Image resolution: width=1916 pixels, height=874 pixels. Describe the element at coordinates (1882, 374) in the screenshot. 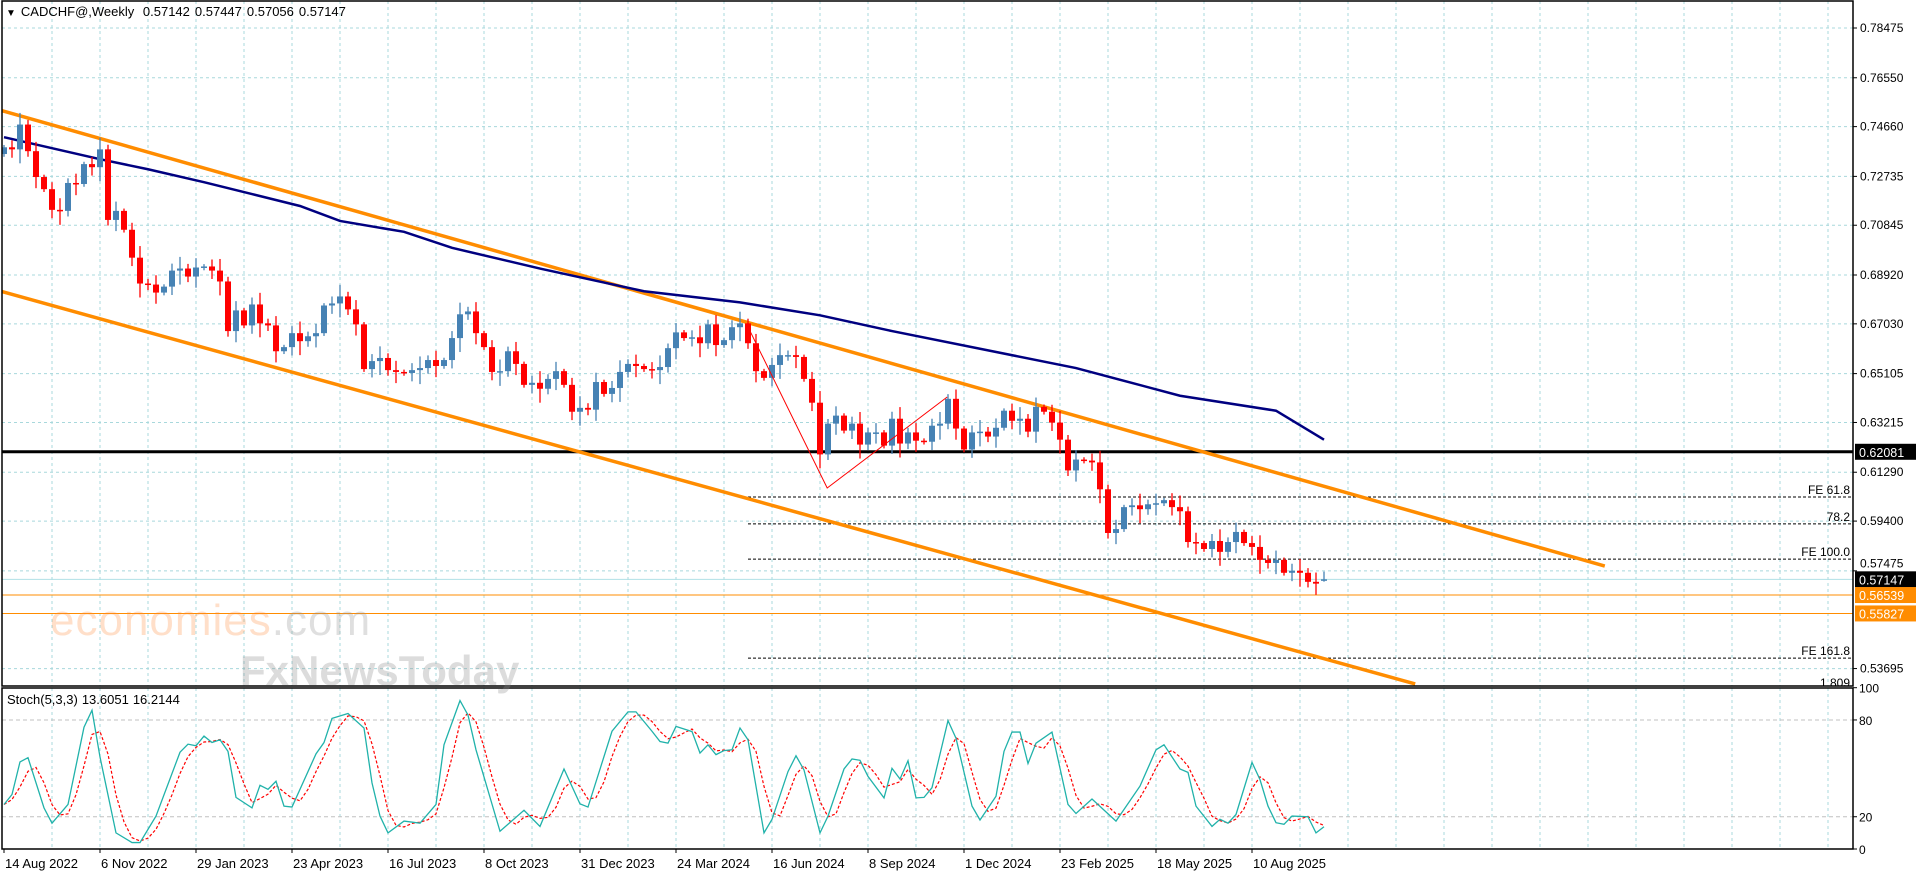

I see `price-axis-label: 0.65105` at that location.